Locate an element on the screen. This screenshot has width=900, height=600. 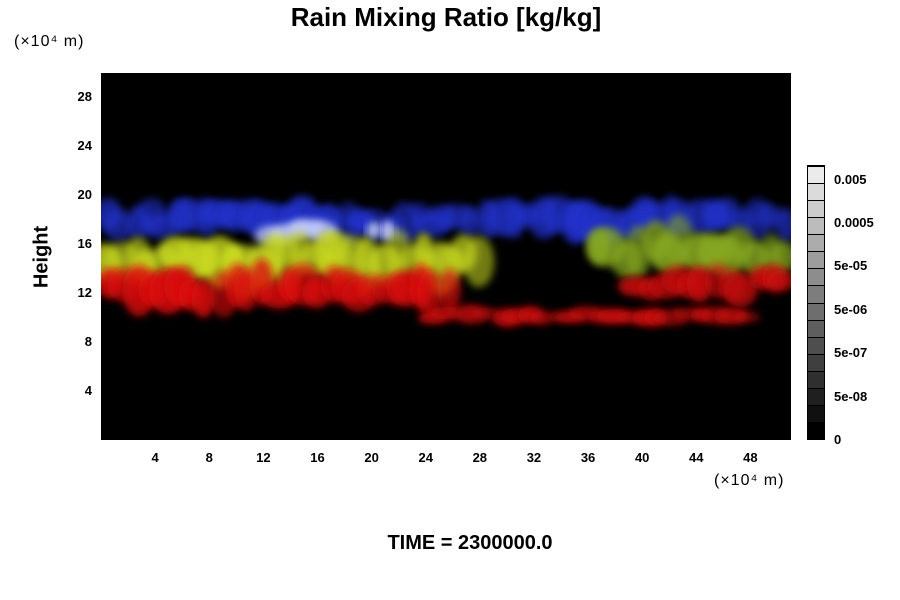
y-tick-label: 4 is located at coordinates (88, 391).